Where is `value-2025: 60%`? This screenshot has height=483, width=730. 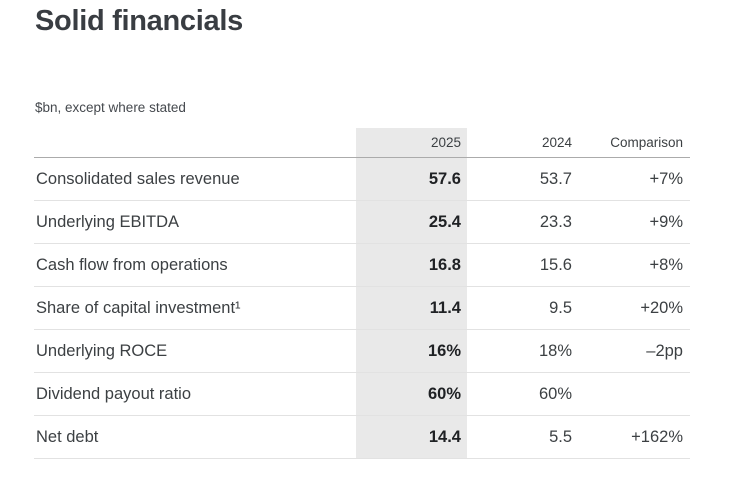
value-2025: 60% is located at coordinates (411, 394).